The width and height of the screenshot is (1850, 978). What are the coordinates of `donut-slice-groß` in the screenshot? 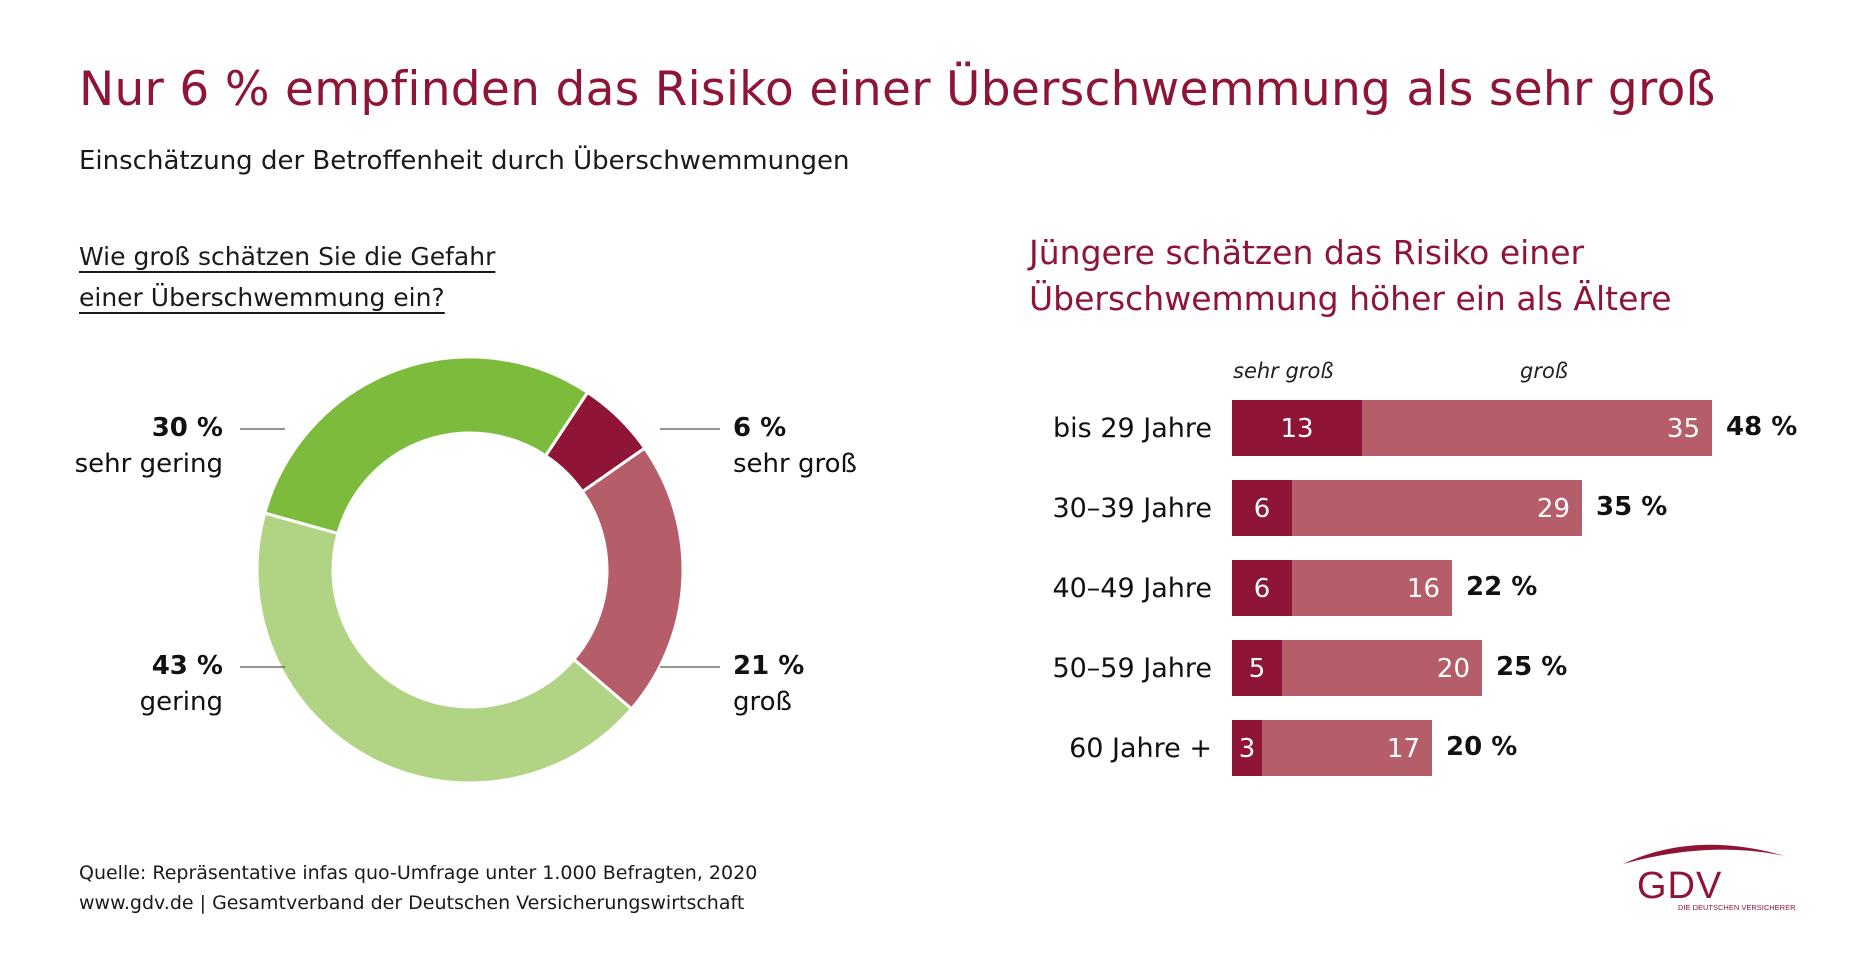 It's located at (628, 579).